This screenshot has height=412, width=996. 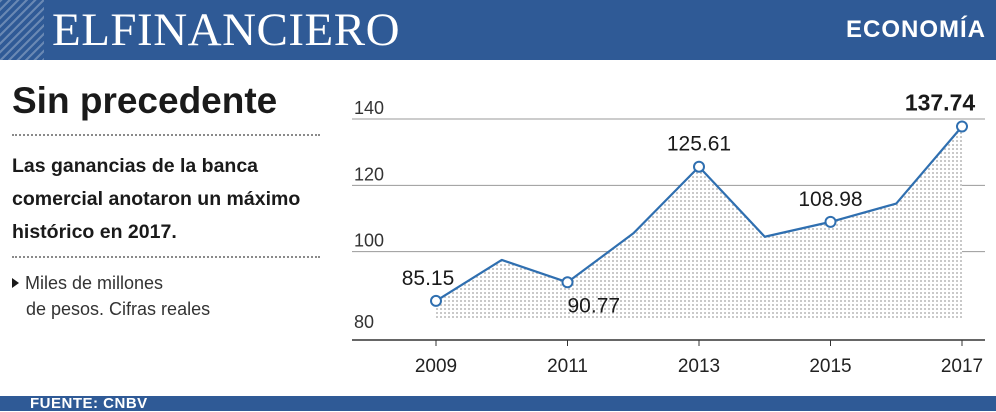 I want to click on unit-note-line2: de pesos. Cifras reales, so click(x=118, y=309).